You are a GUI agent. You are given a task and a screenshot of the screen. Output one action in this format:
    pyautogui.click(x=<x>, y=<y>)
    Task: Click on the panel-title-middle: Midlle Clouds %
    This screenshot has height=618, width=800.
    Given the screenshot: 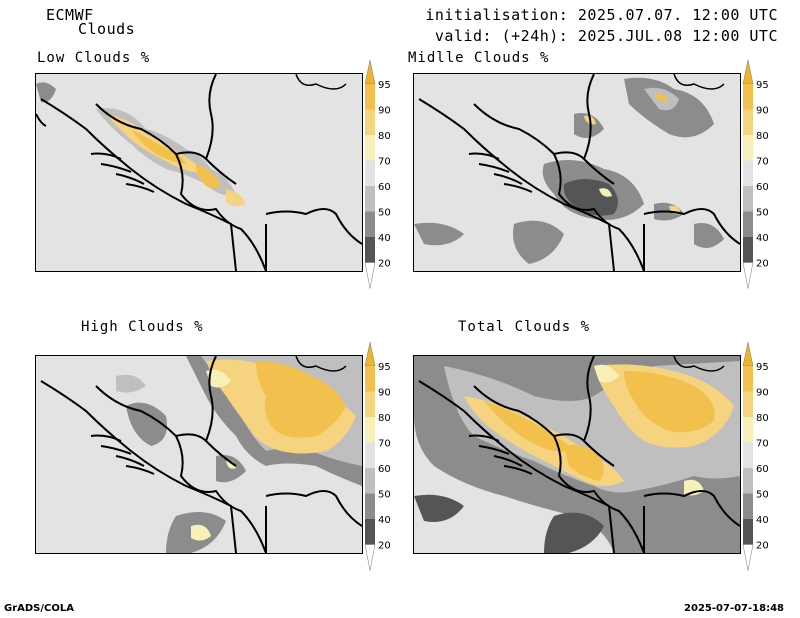 What is the action you would take?
    pyautogui.click(x=479, y=58)
    